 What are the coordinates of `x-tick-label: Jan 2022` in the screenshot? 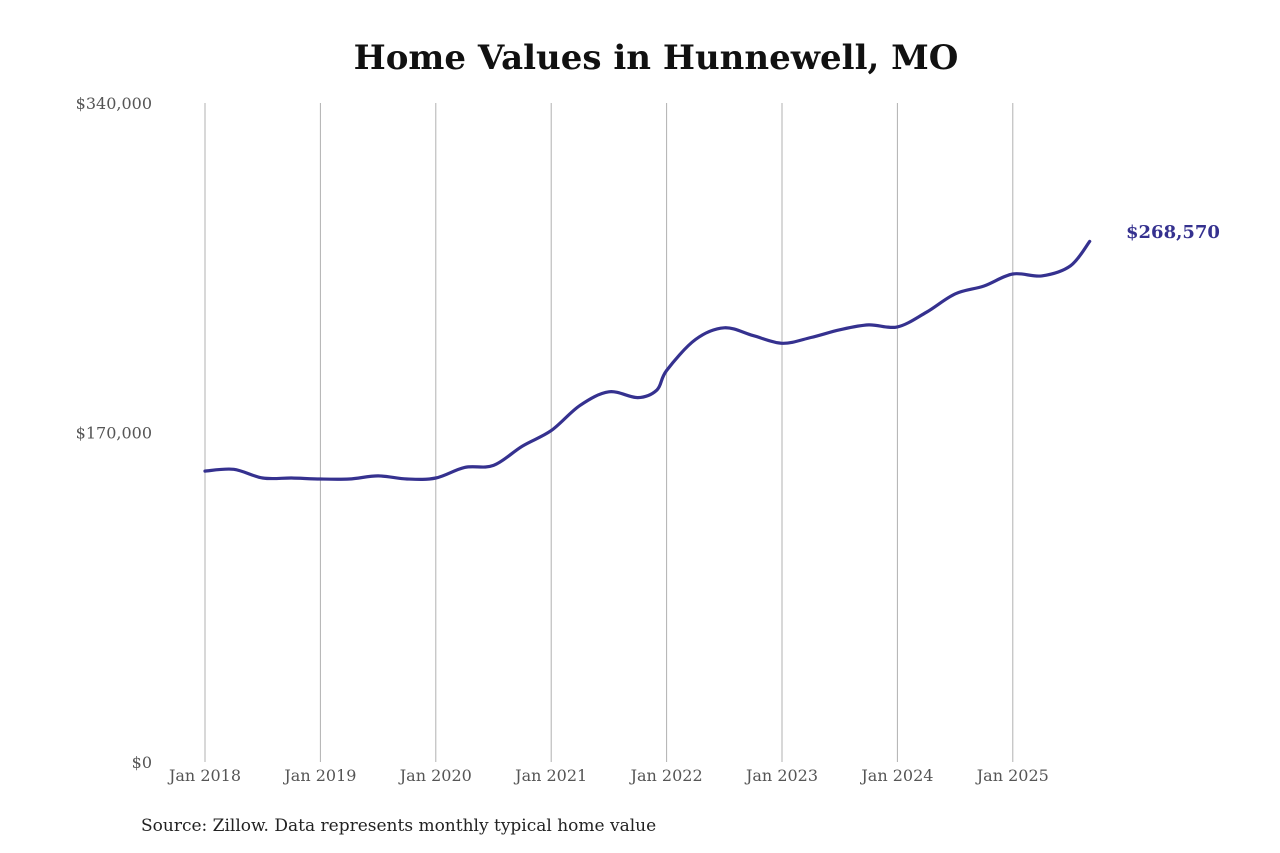 It's located at (666, 775).